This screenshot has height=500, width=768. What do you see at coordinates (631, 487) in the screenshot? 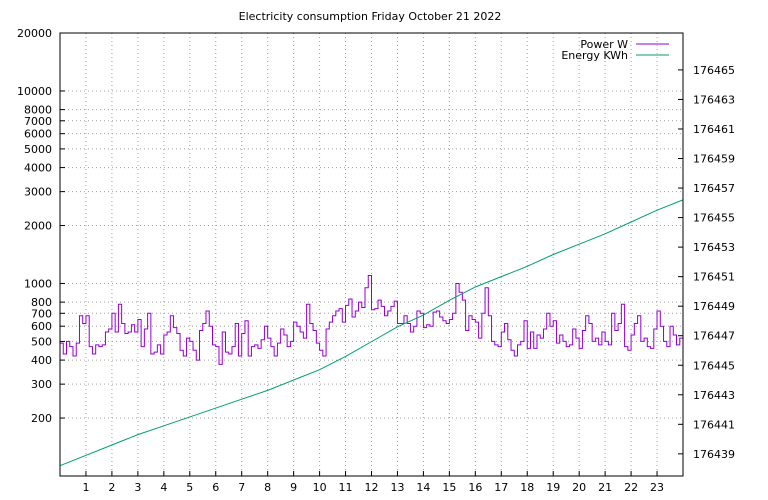
I see `x-tick-label: 22` at bounding box center [631, 487].